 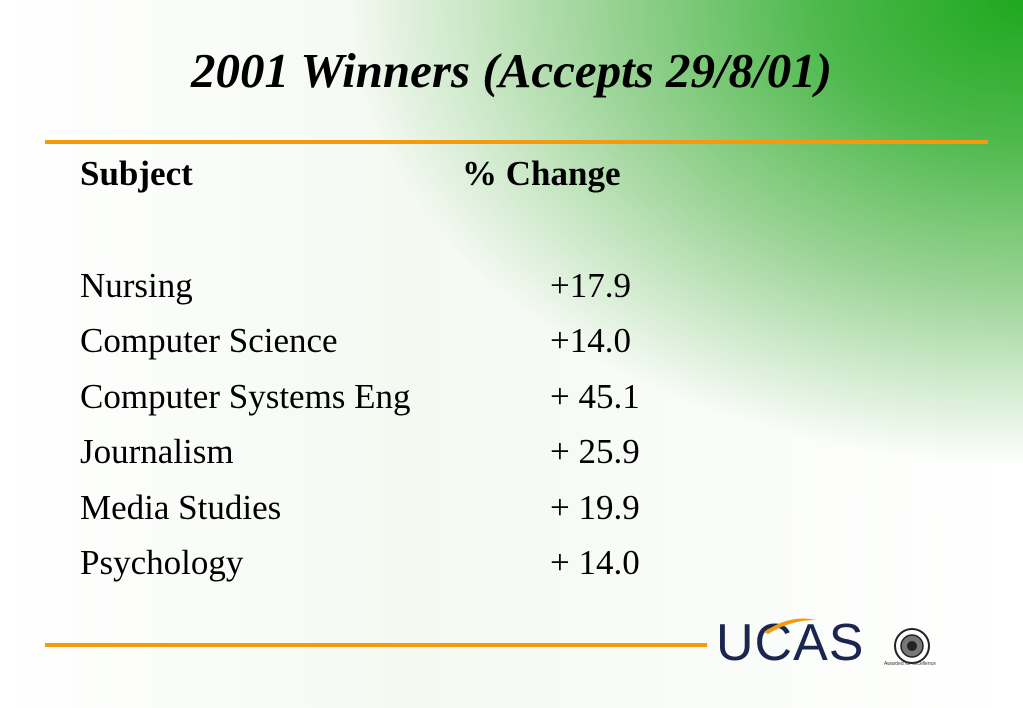 What do you see at coordinates (157, 452) in the screenshot?
I see `subject-cell: Journalism` at bounding box center [157, 452].